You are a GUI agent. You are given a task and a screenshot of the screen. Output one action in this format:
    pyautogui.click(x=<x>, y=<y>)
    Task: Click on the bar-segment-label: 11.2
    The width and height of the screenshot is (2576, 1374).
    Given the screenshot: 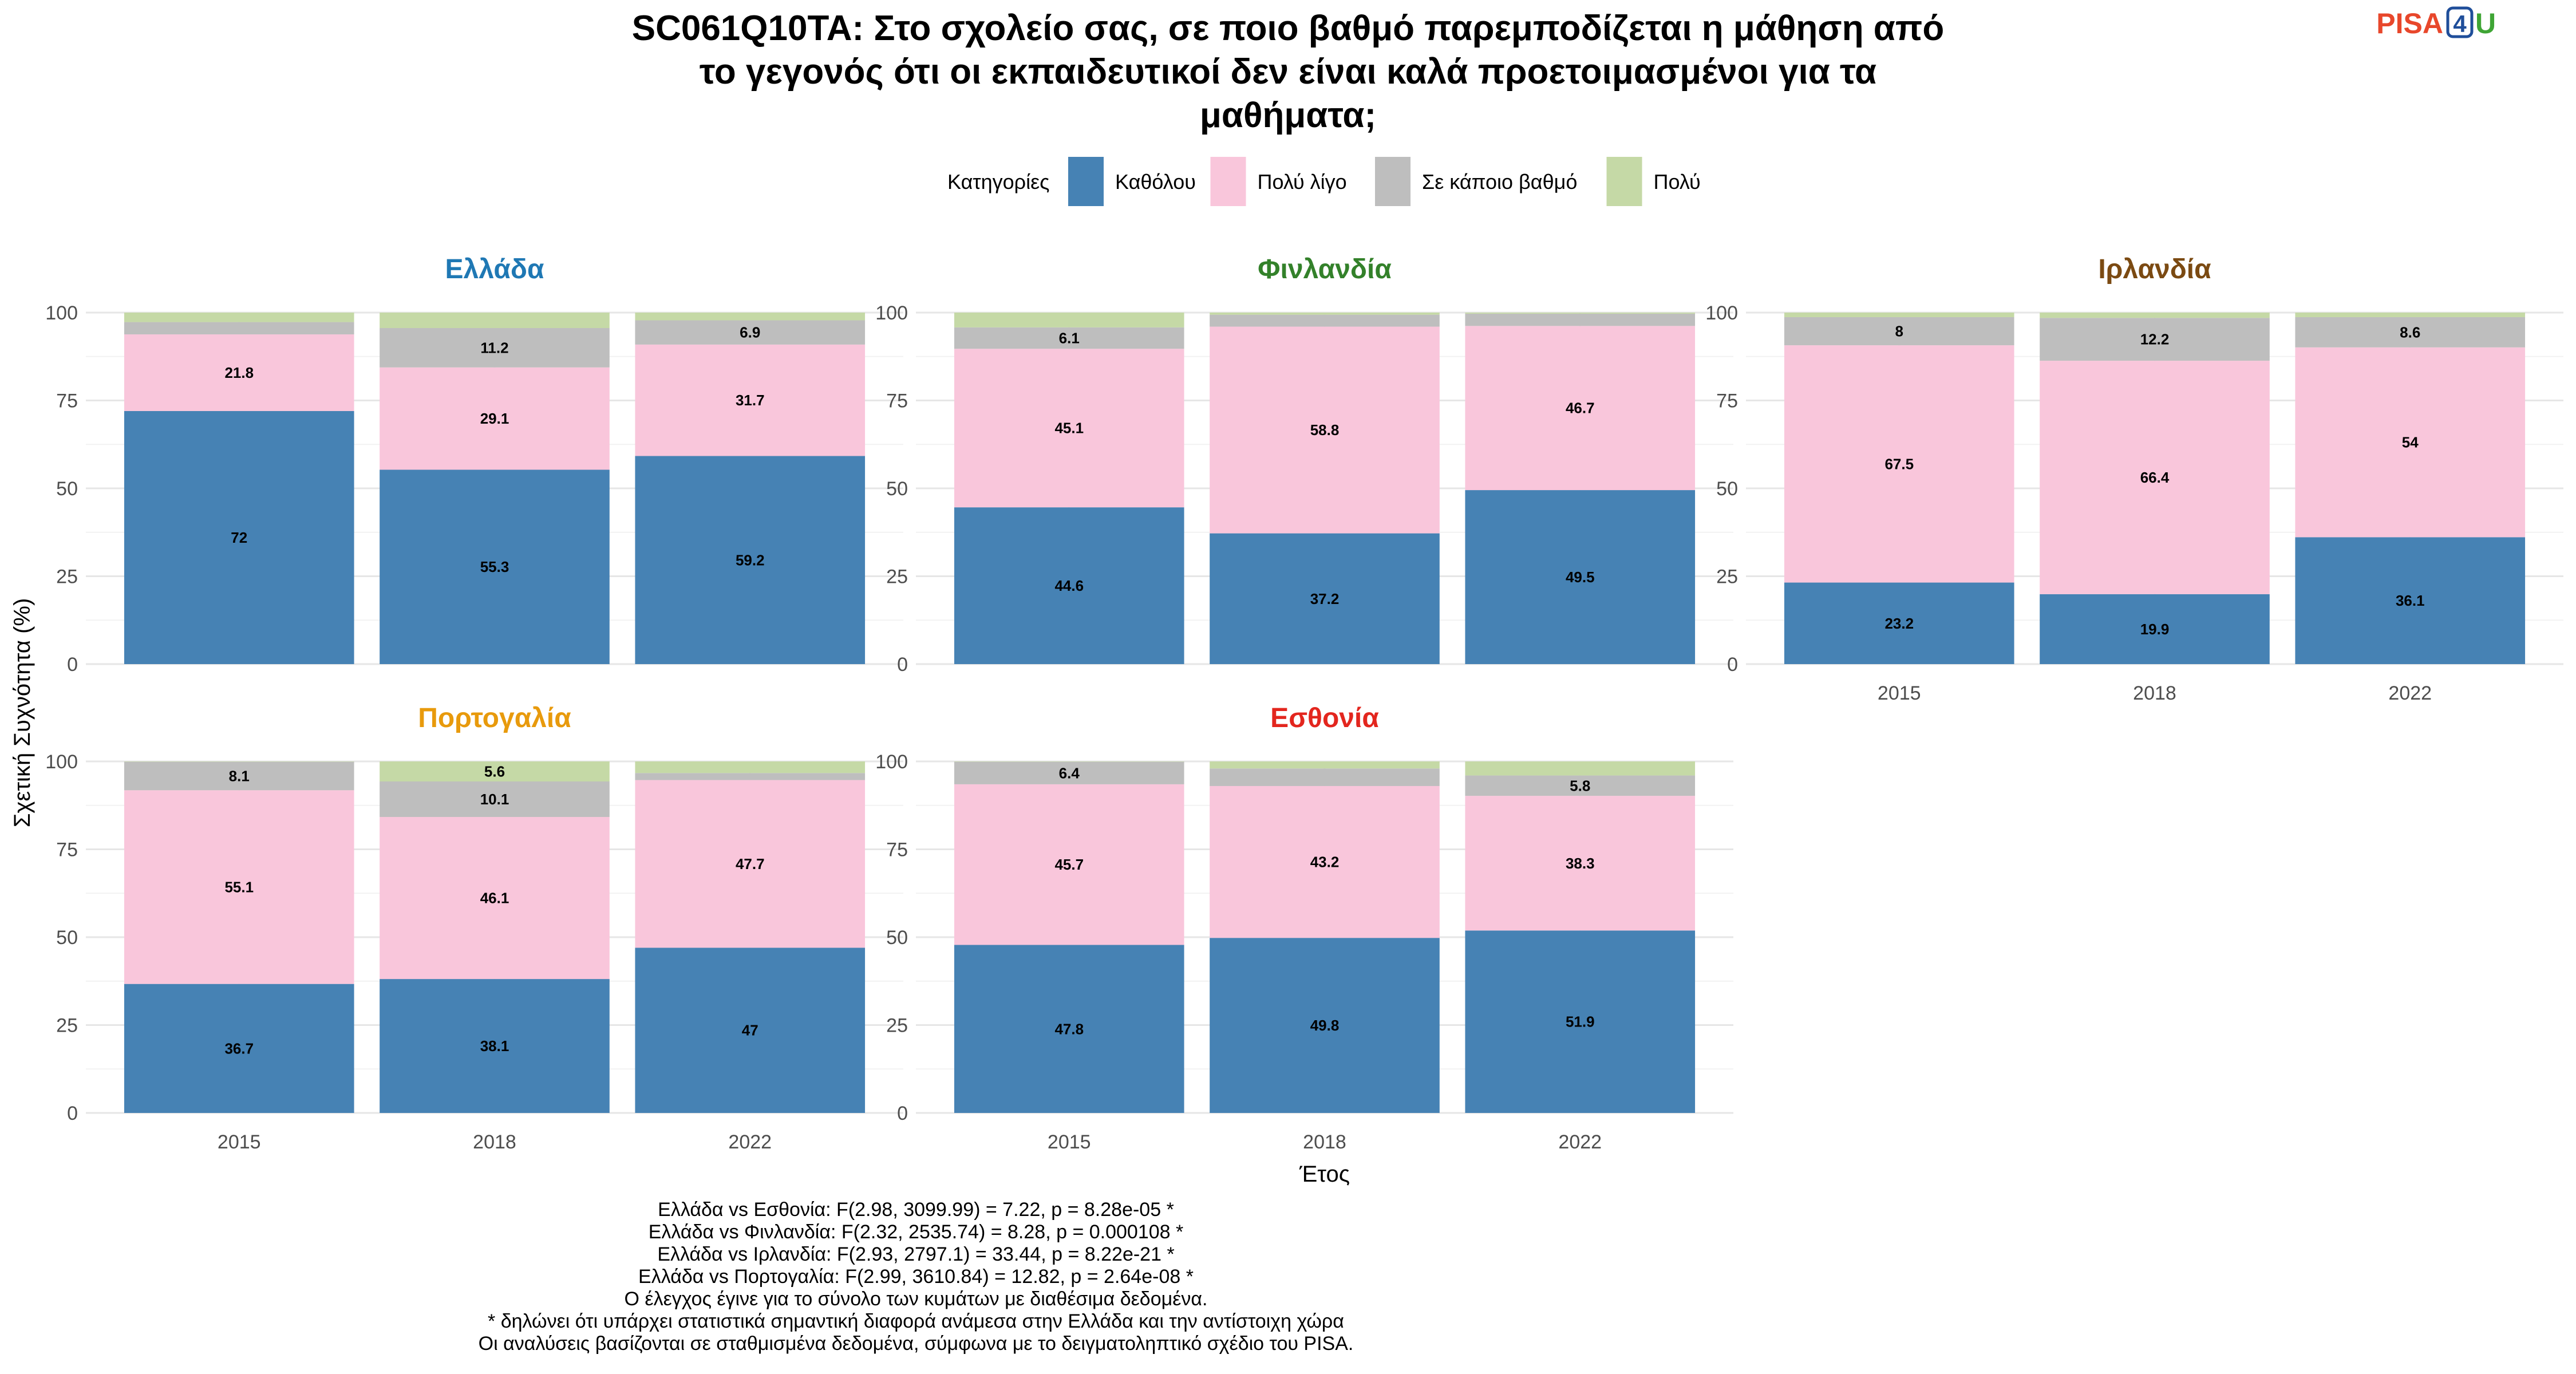 What is the action you would take?
    pyautogui.click(x=494, y=348)
    